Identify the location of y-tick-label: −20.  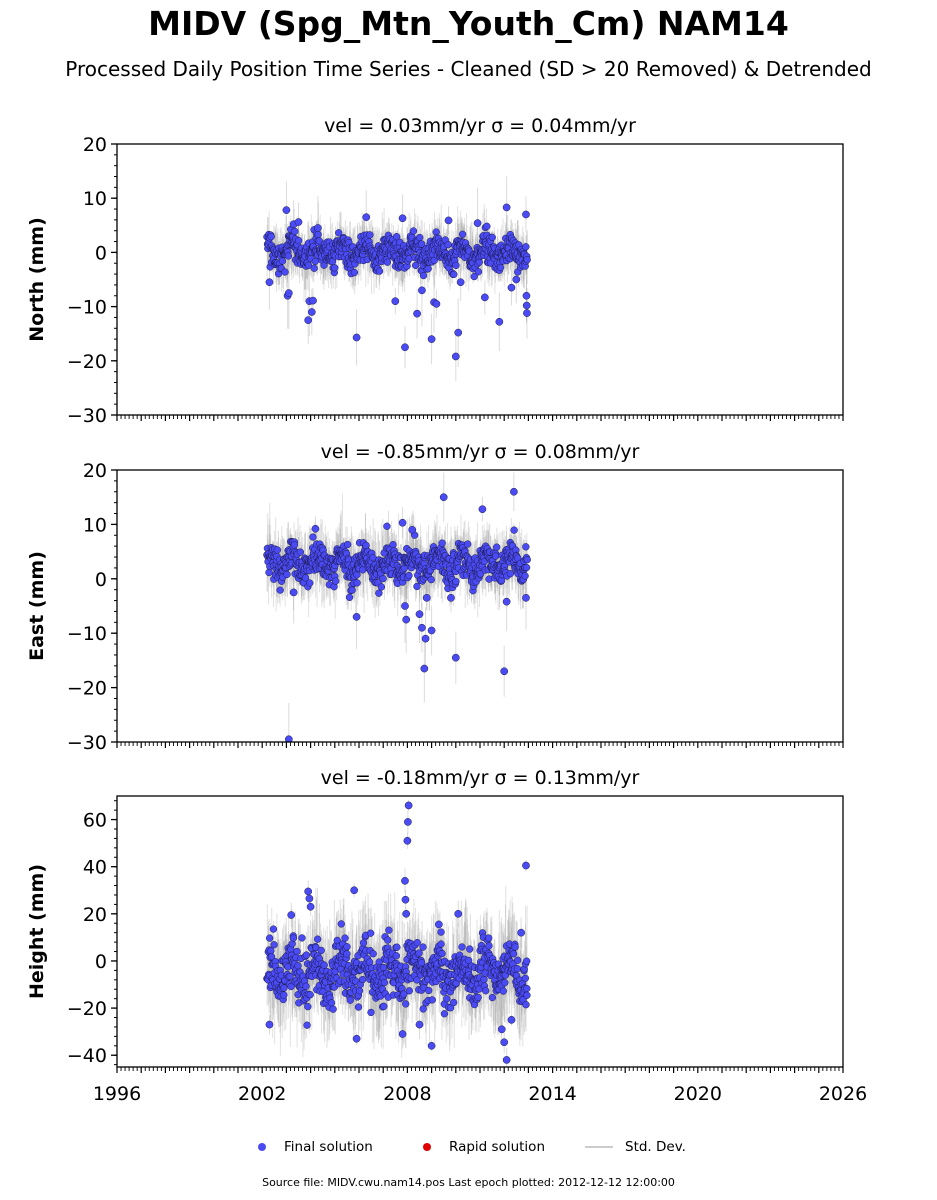
(87, 689).